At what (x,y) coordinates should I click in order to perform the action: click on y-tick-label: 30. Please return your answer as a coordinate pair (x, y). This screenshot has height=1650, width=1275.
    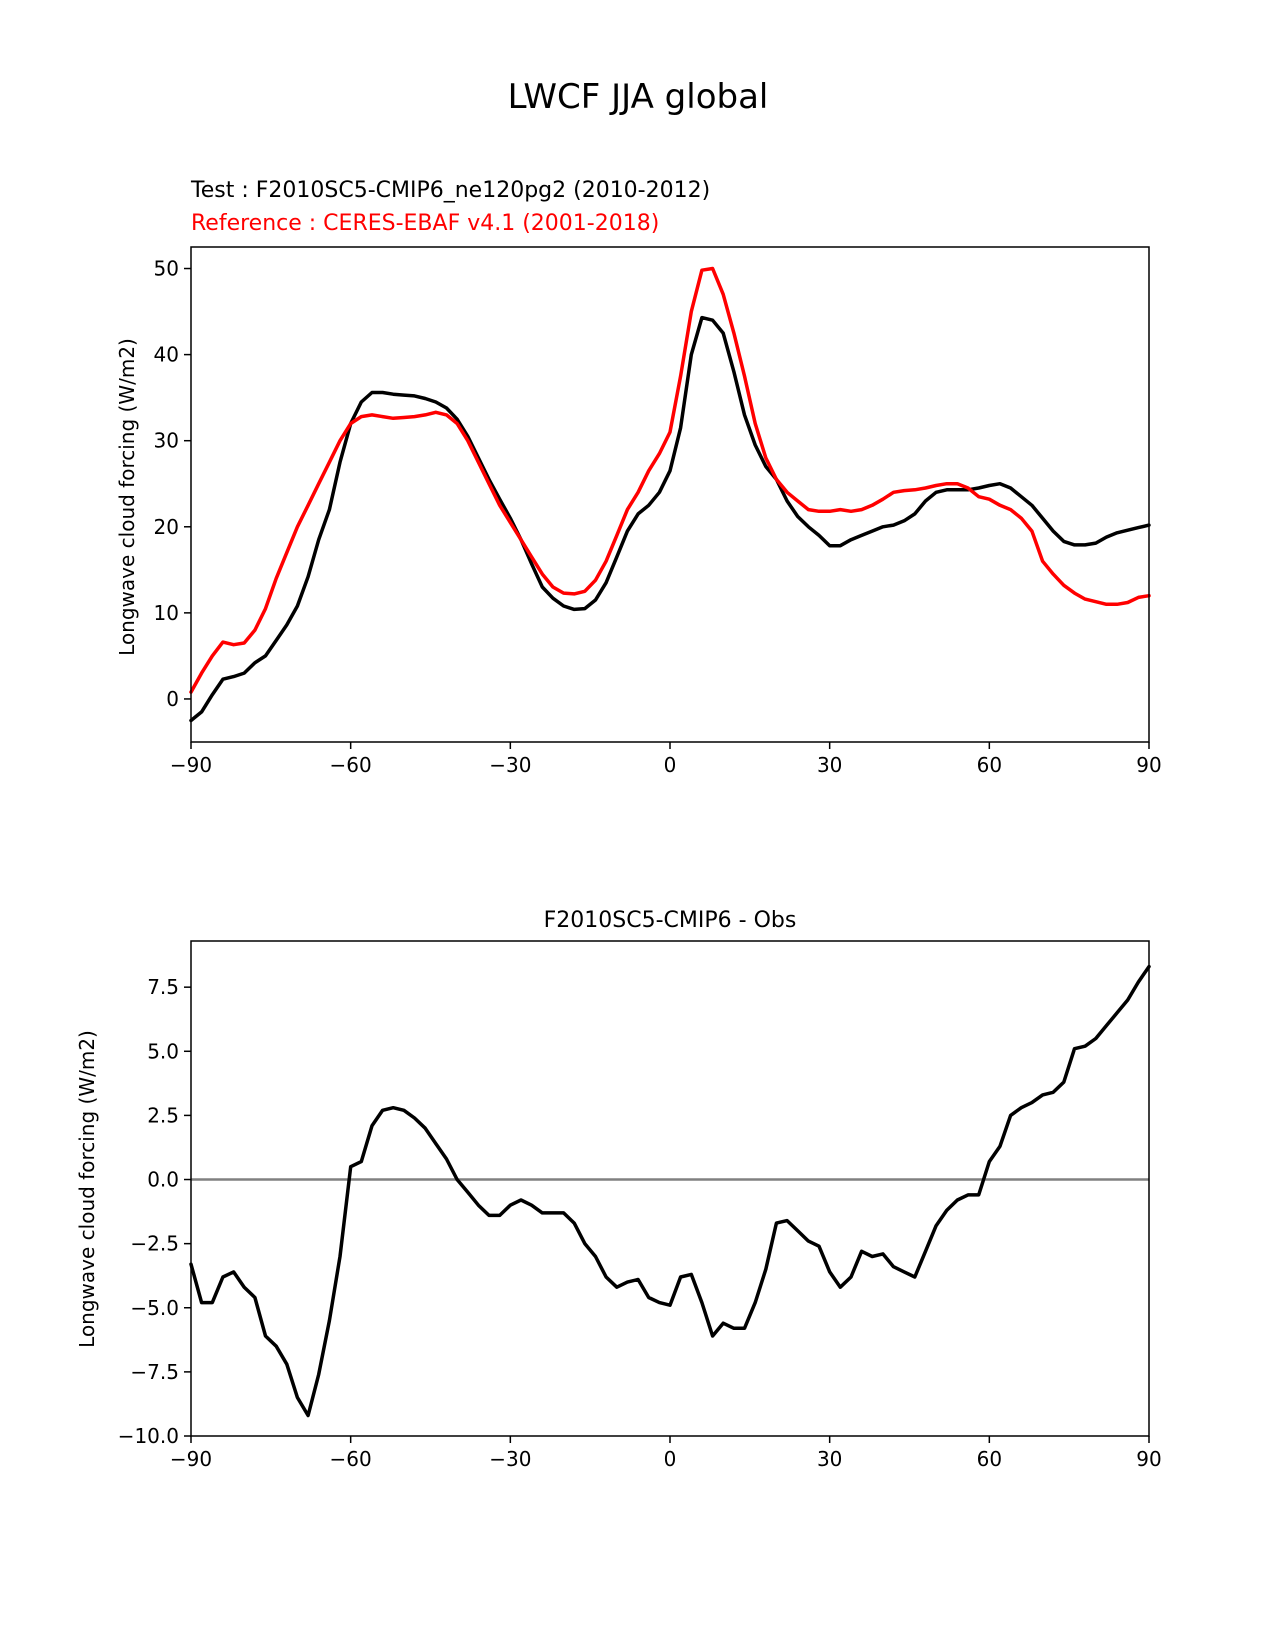
    Looking at the image, I should click on (166, 441).